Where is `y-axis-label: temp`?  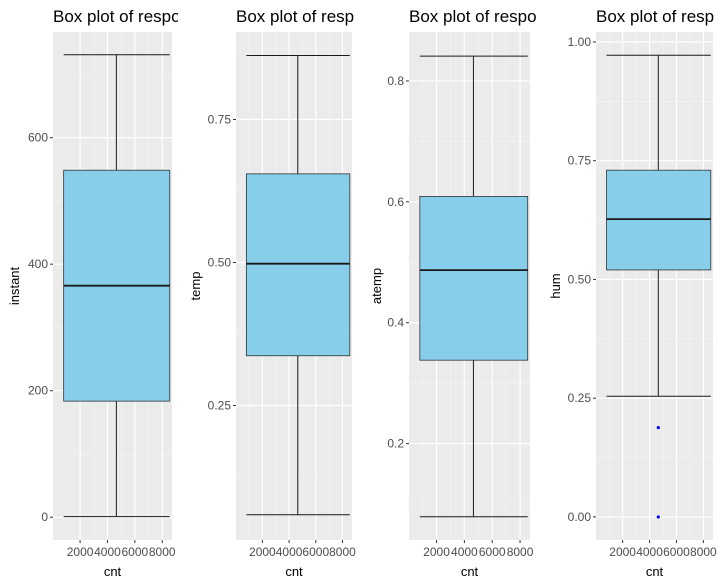 y-axis-label: temp is located at coordinates (195, 286).